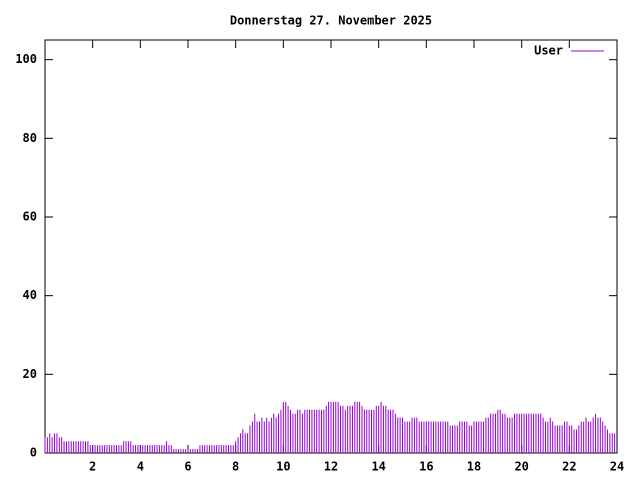 The image size is (640, 480). Describe the element at coordinates (378, 467) in the screenshot. I see `x-tick-label: 14` at that location.